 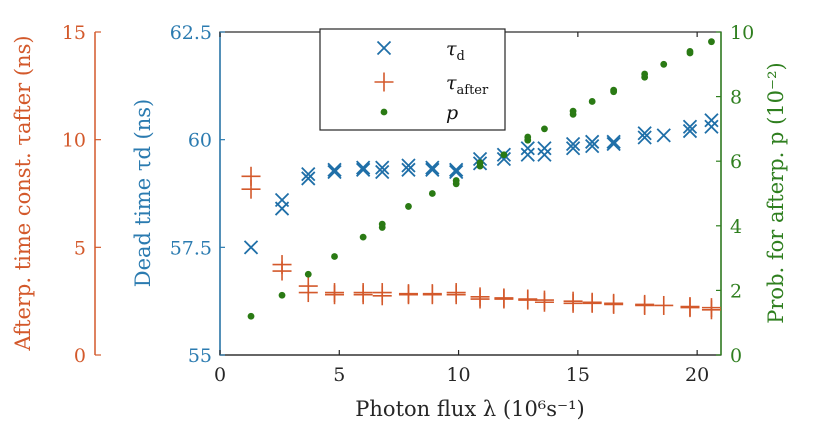 I want to click on x-axis-title: Photon flux λ (10⁶s⁻¹), so click(x=469, y=409).